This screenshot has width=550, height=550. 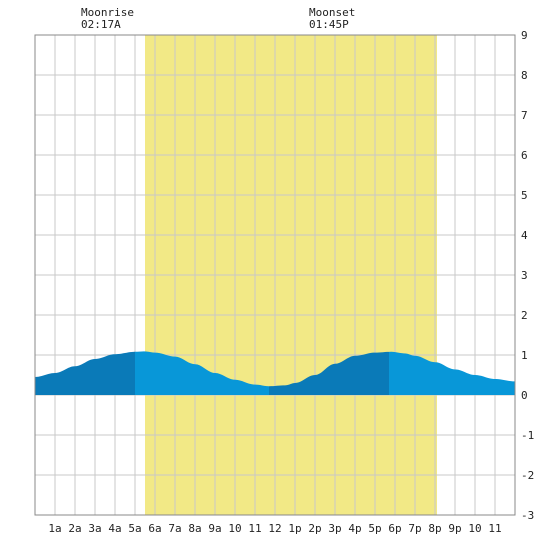 I want to click on x-tick-label: 9a, so click(x=214, y=528).